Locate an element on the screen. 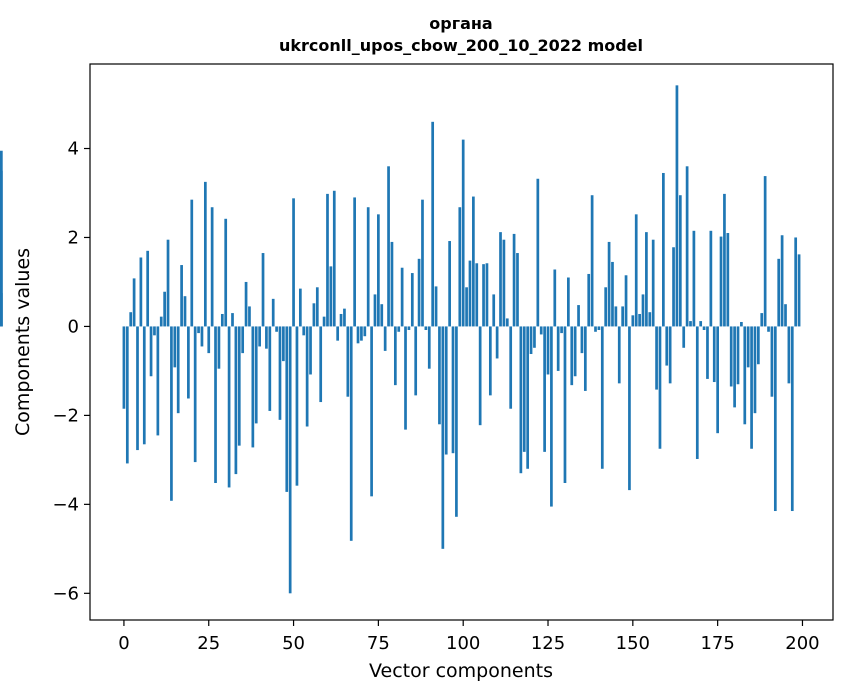  y-tick-label: 4 is located at coordinates (73, 149).